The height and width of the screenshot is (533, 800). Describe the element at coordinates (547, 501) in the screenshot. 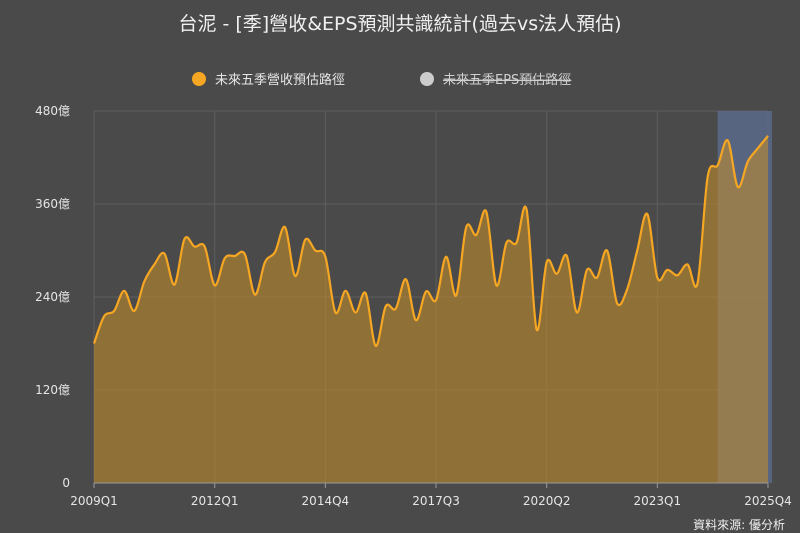

I see `x-tick-label: 2020Q2` at that location.